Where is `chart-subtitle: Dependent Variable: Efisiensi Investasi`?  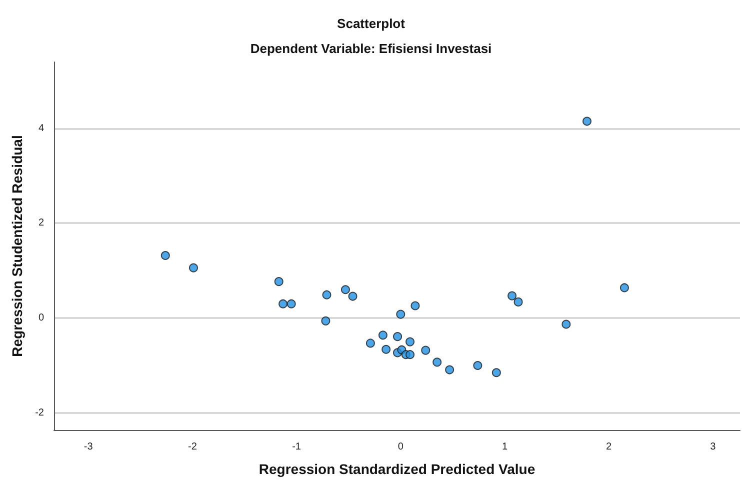 chart-subtitle: Dependent Variable: Efisiensi Investasi is located at coordinates (371, 48).